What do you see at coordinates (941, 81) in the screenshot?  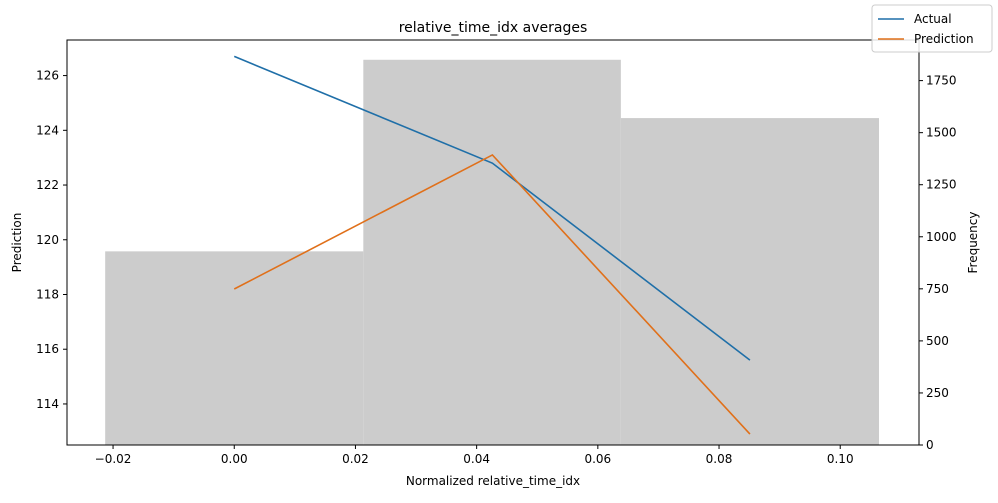 I see `y2-tick-label: 1750` at bounding box center [941, 81].